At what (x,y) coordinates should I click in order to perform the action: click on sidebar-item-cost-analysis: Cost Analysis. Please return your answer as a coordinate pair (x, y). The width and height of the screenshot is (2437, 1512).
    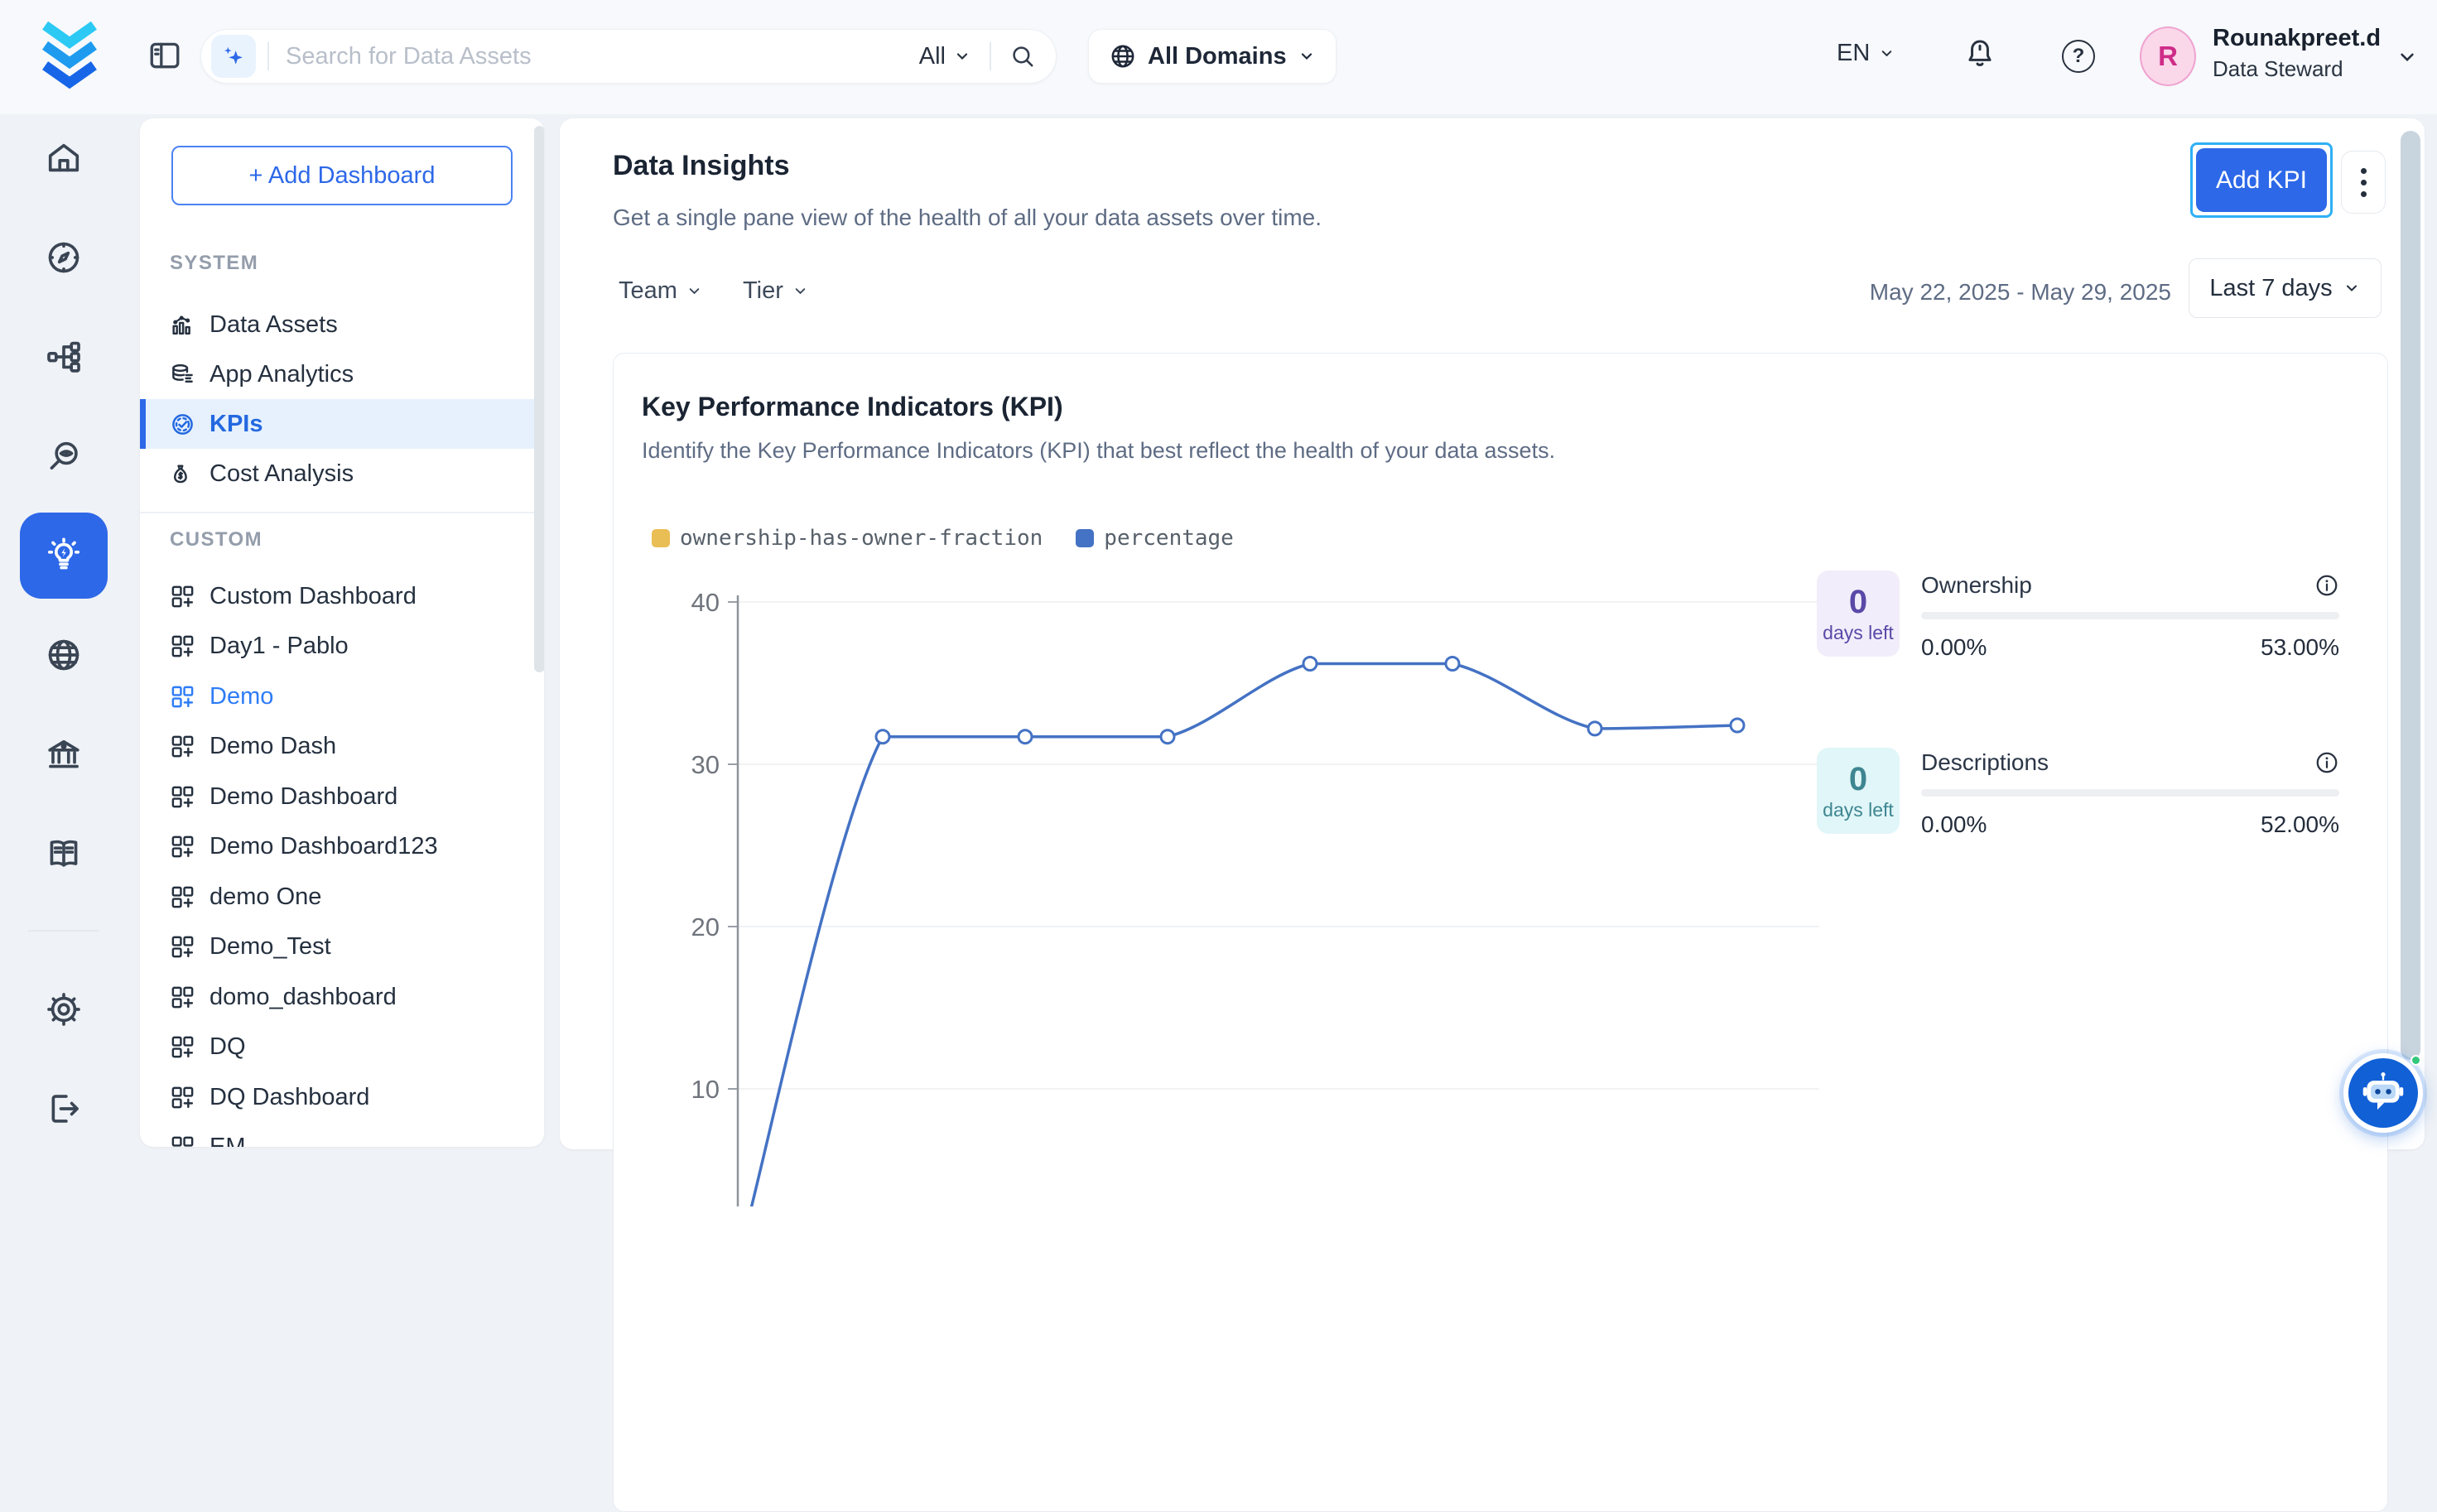
    Looking at the image, I should click on (342, 474).